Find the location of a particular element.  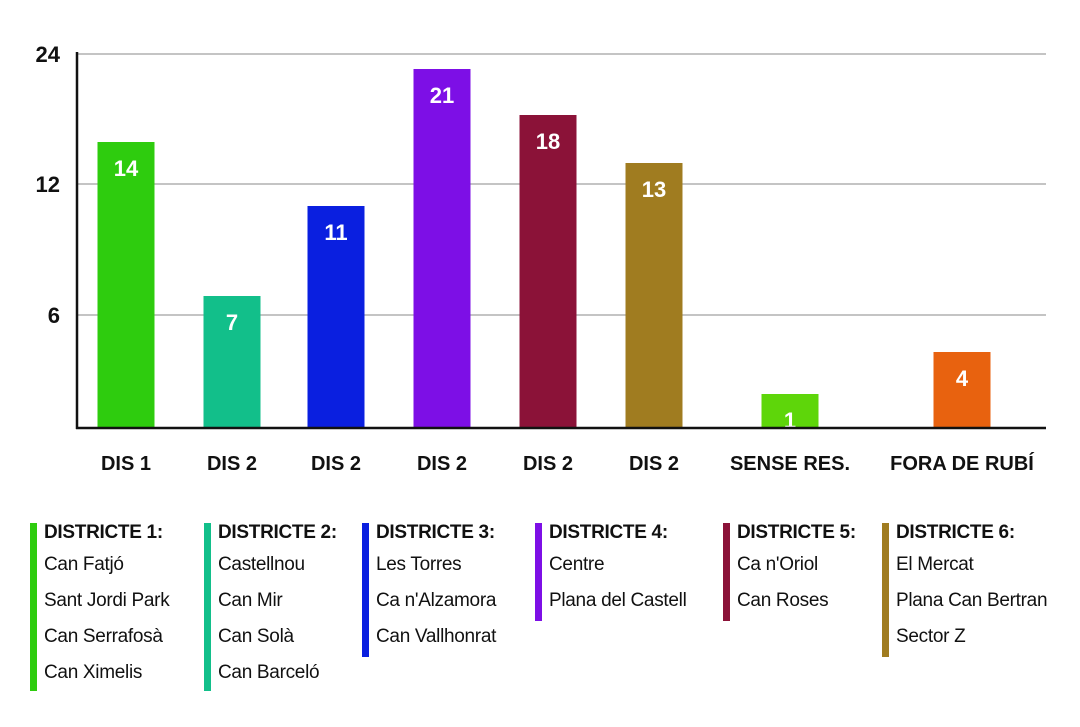

legend-title: DISTRICTE 6: is located at coordinates (955, 532).